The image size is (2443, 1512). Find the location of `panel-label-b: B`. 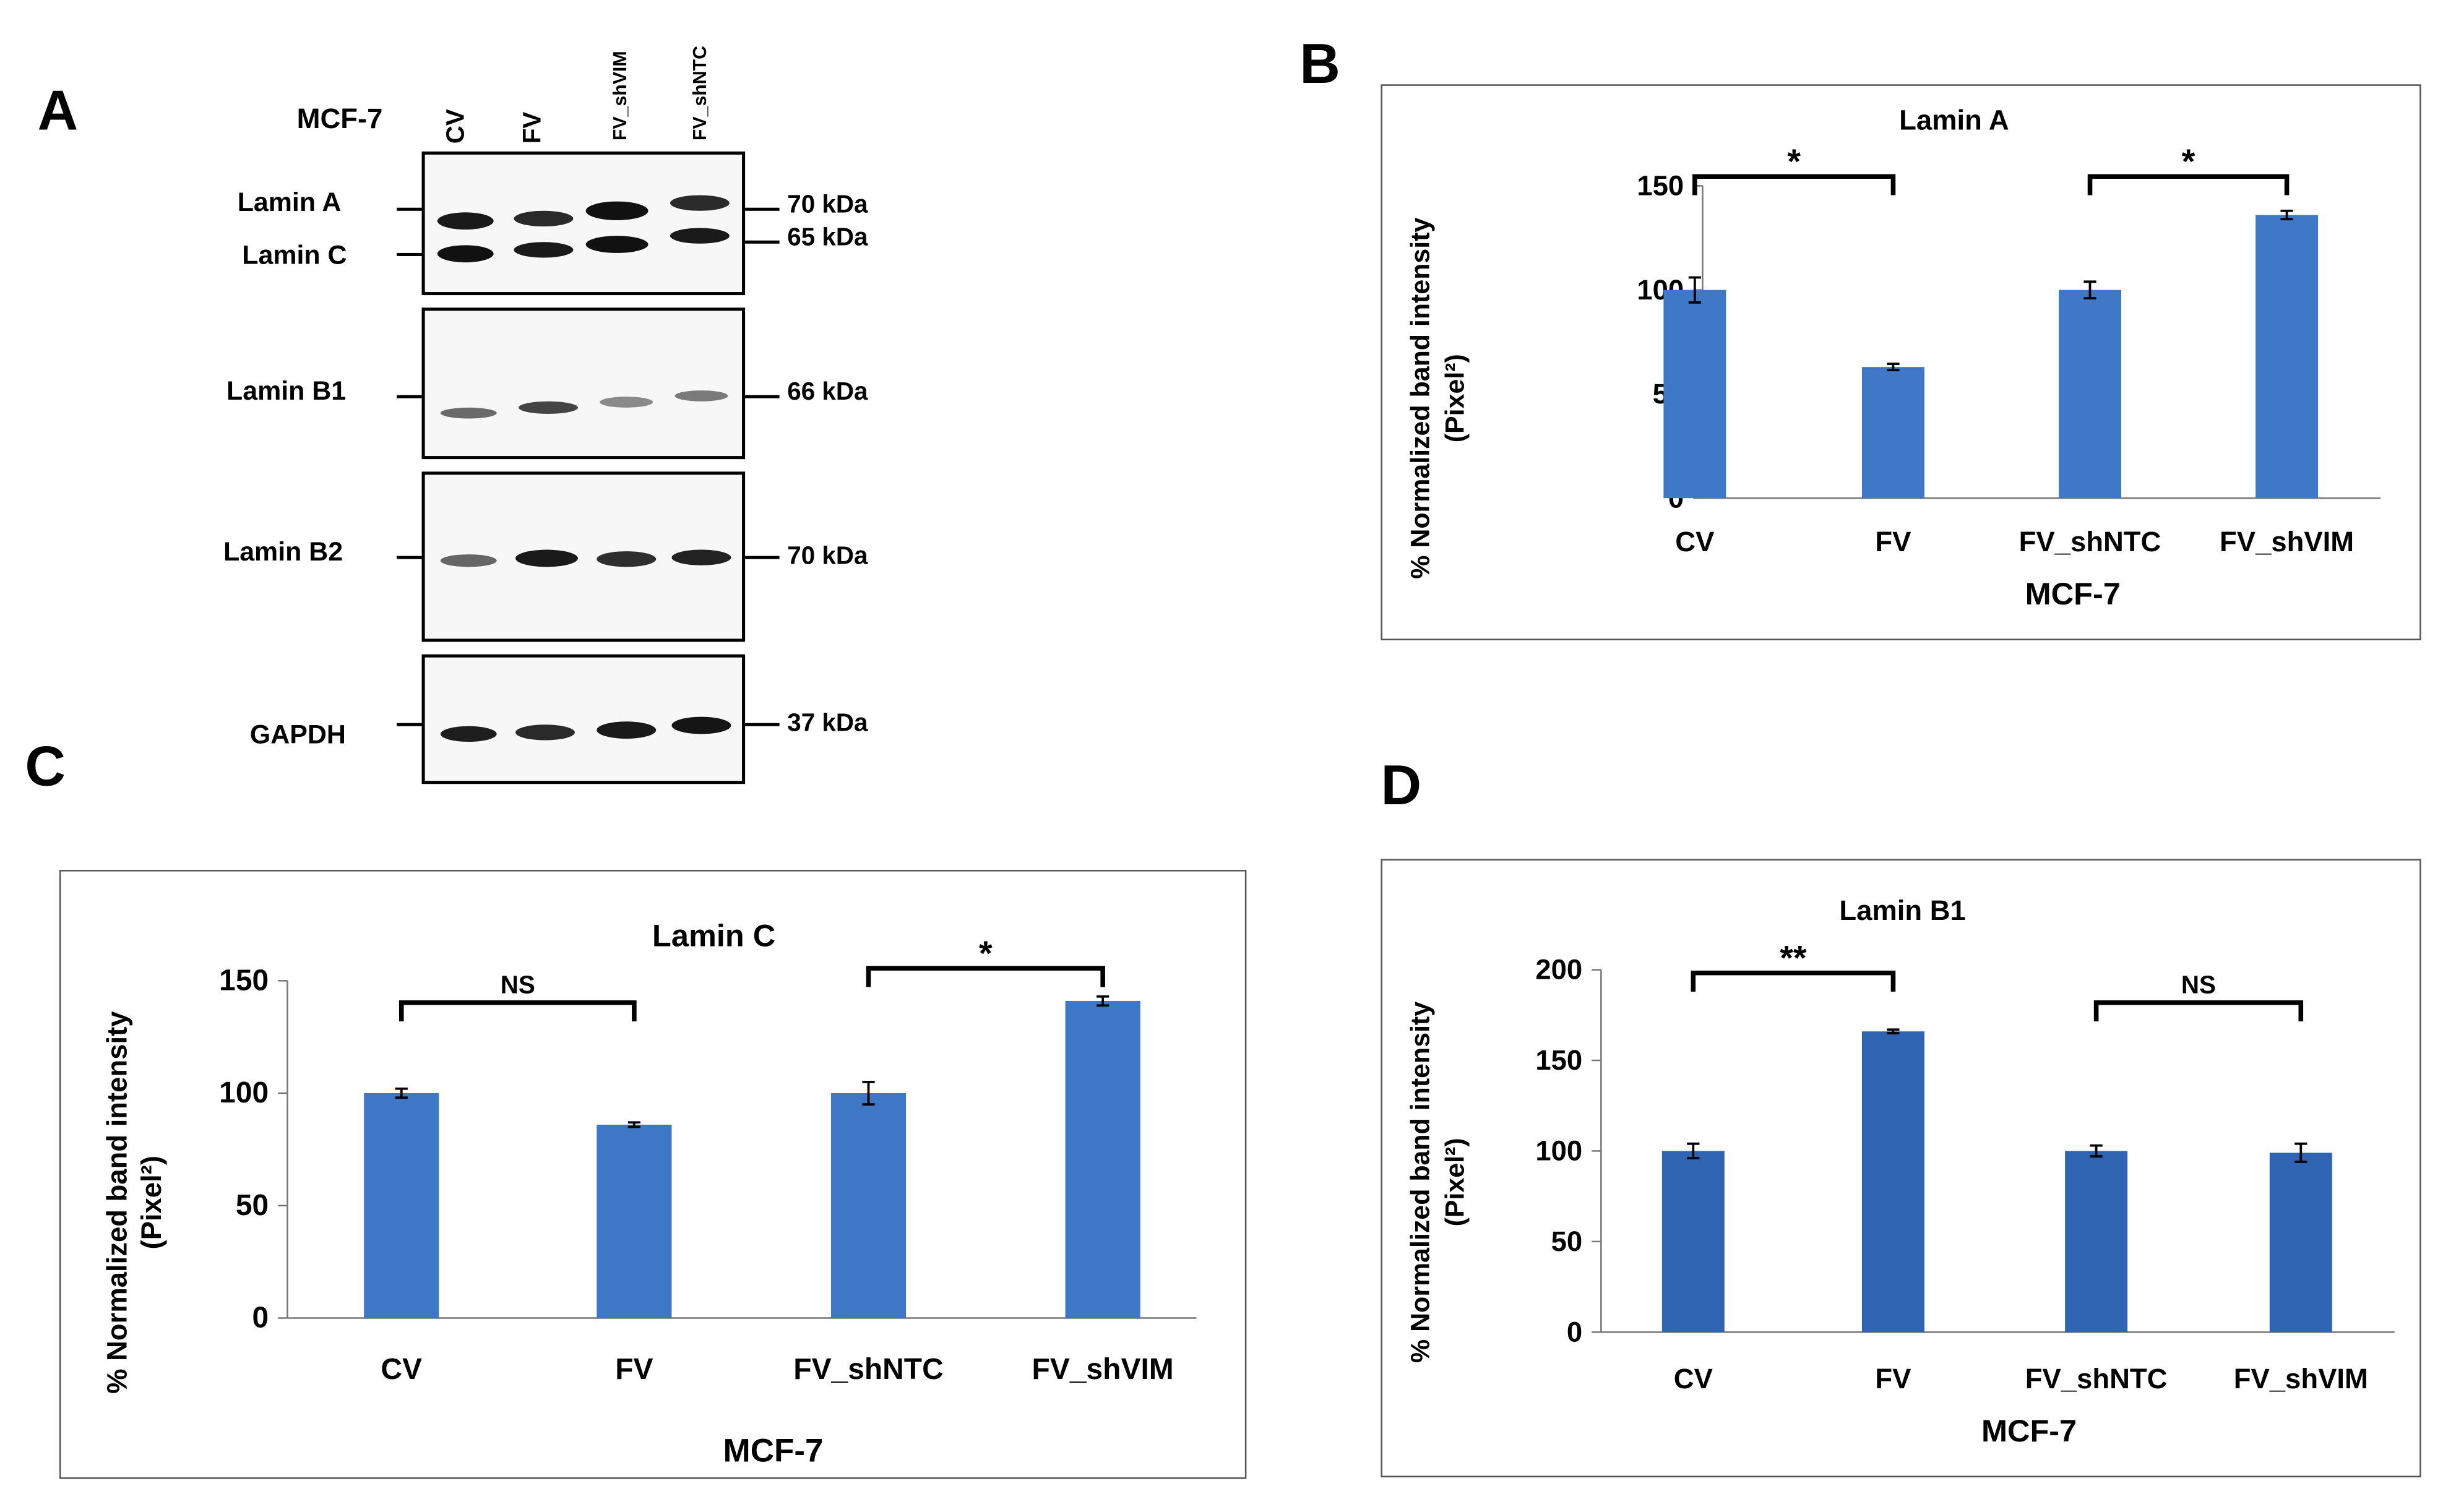

panel-label-b: B is located at coordinates (1319, 63).